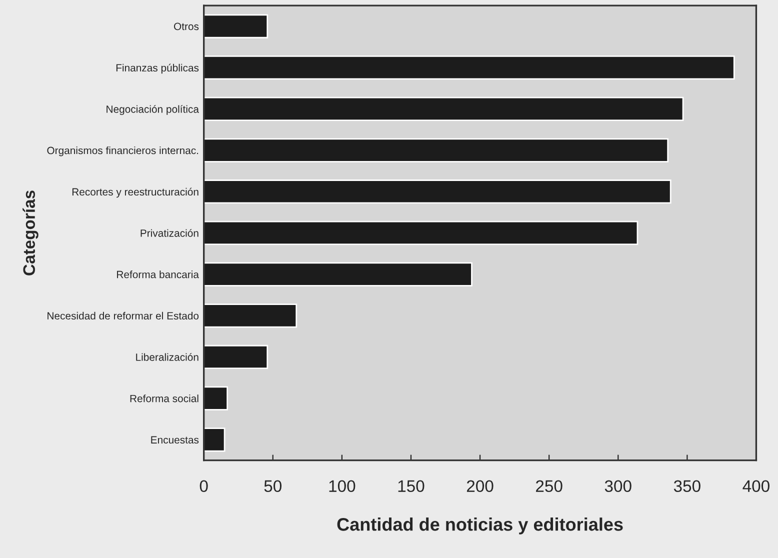 This screenshot has height=558, width=778. Describe the element at coordinates (687, 486) in the screenshot. I see `x-tick-label: 350` at that location.